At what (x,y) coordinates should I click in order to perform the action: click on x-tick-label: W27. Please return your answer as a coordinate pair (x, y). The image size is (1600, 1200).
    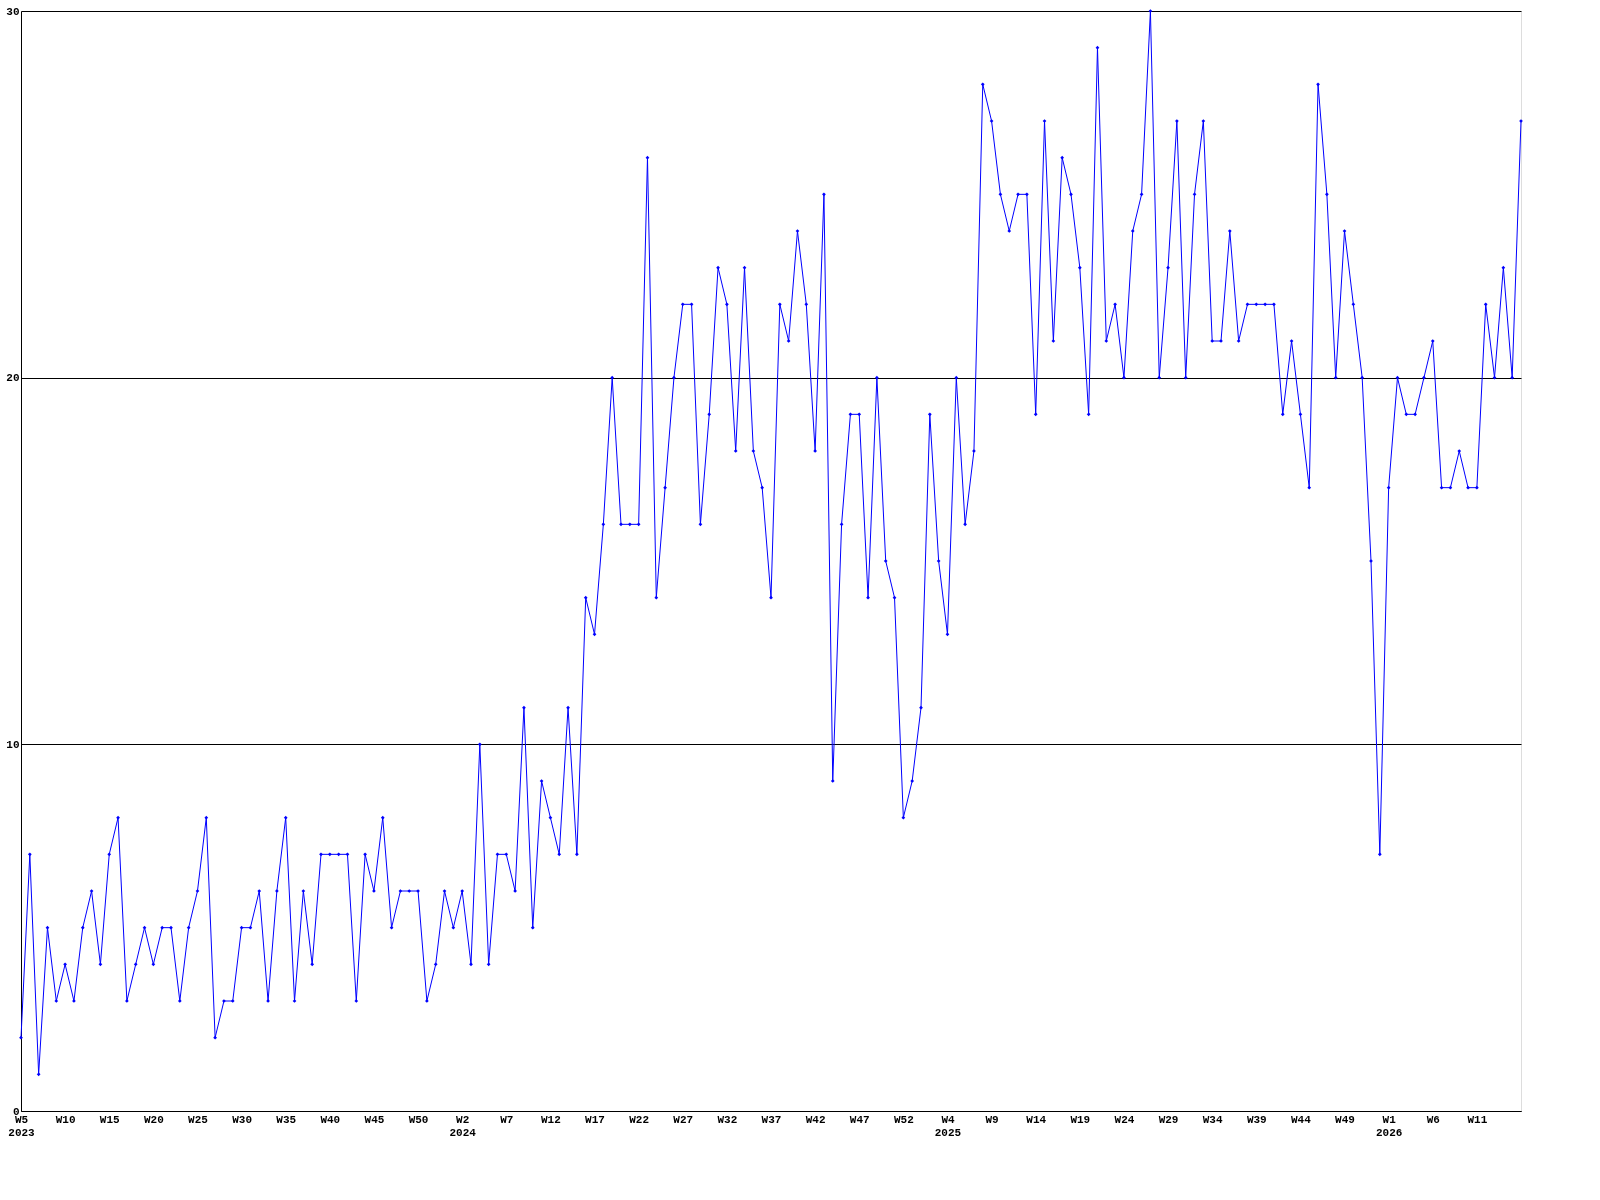
    Looking at the image, I should click on (683, 1119).